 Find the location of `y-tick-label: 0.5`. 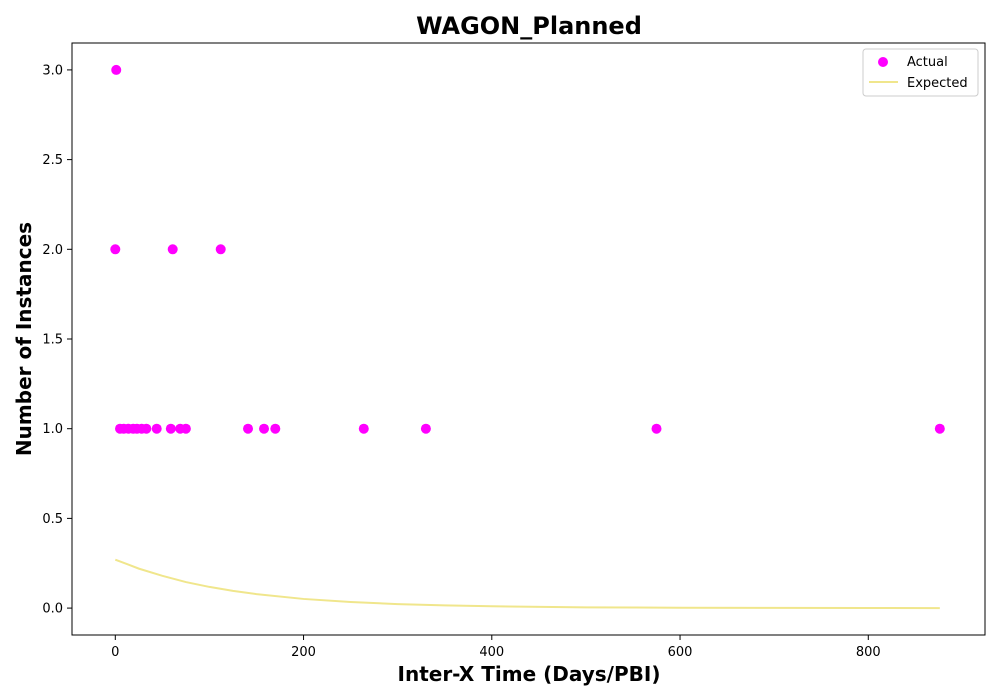

y-tick-label: 0.5 is located at coordinates (52, 519).